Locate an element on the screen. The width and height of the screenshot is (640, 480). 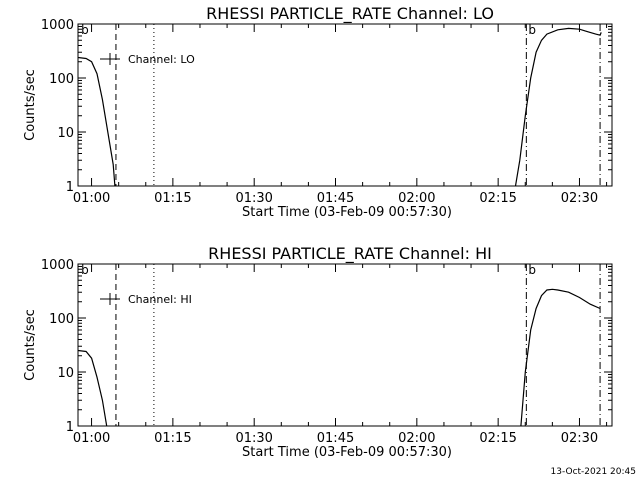
chart-title: RHESSI PARTICLE_RATE Channel: LO is located at coordinates (350, 14).